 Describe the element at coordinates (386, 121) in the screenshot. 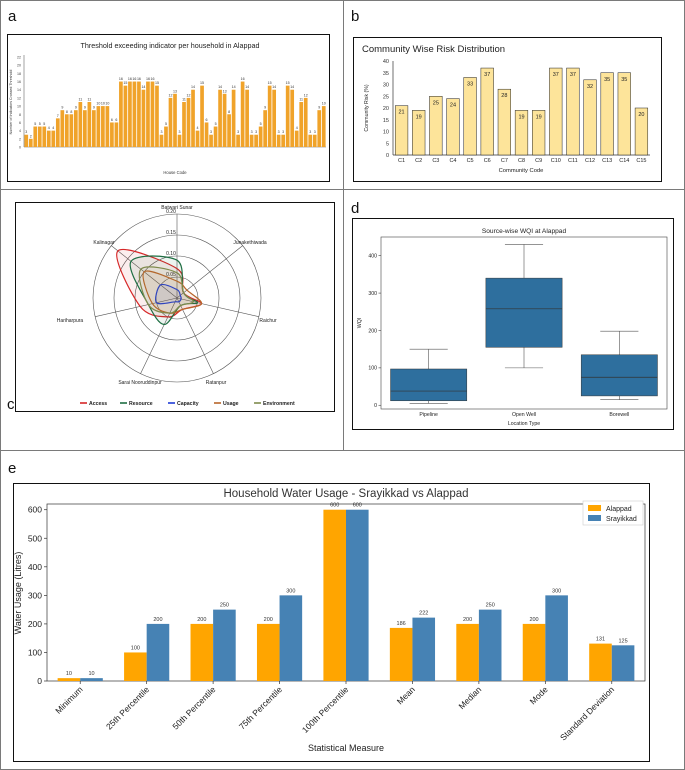

I see `chart-b-ytick: 15` at that location.